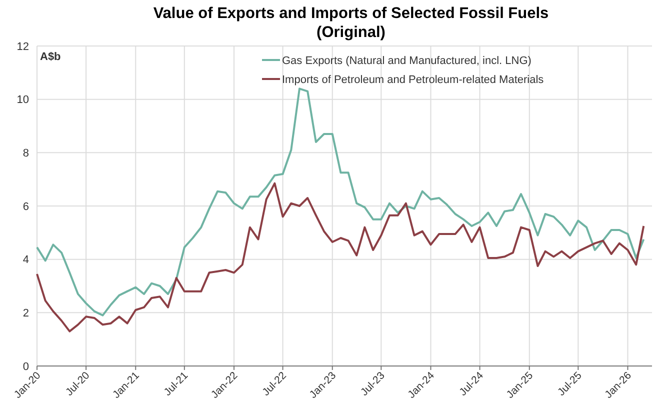  What do you see at coordinates (25, 260) in the screenshot?
I see `y-tick-label: 4` at bounding box center [25, 260].